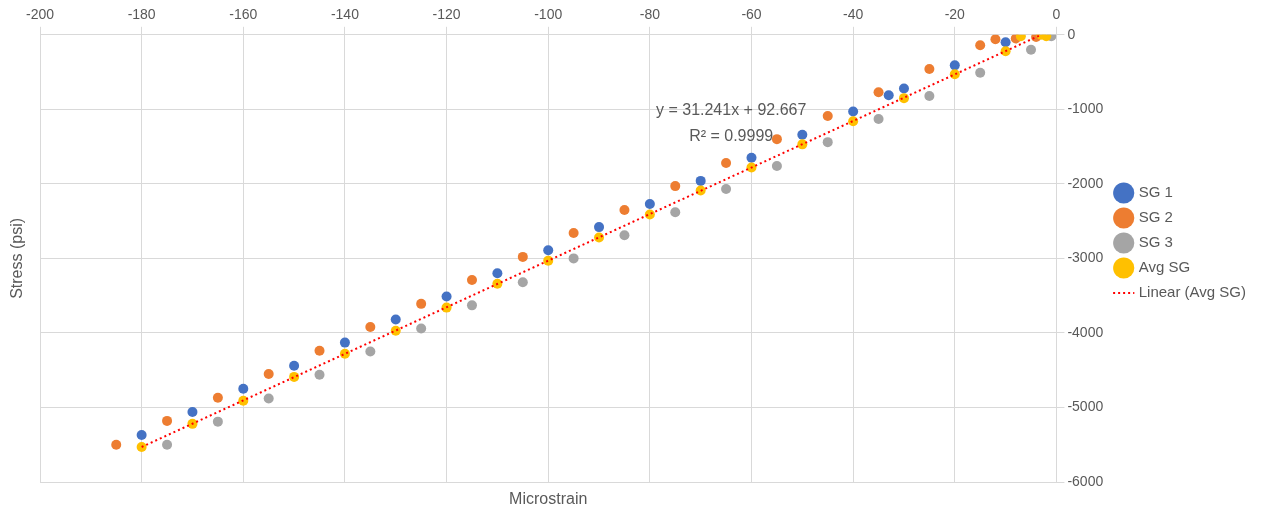  Describe the element at coordinates (1085, 182) in the screenshot. I see `y-tick-label: -2000` at that location.